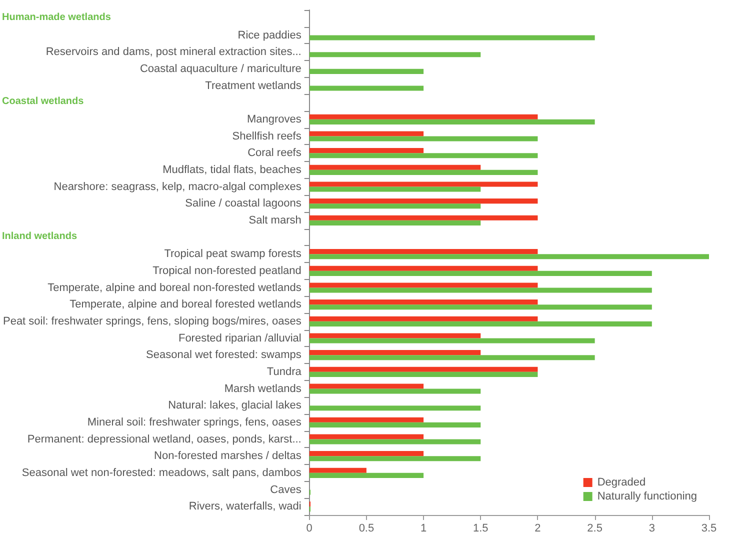  Describe the element at coordinates (233, 254) in the screenshot. I see `y-tick-label: Tropical peat swamp forests` at that location.